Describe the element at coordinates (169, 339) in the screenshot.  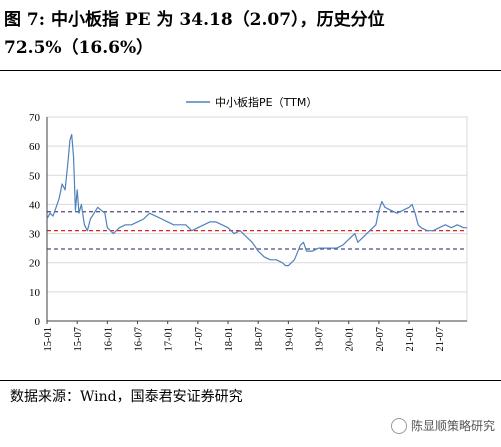
I see `x-tick-label: 17-01` at that location.